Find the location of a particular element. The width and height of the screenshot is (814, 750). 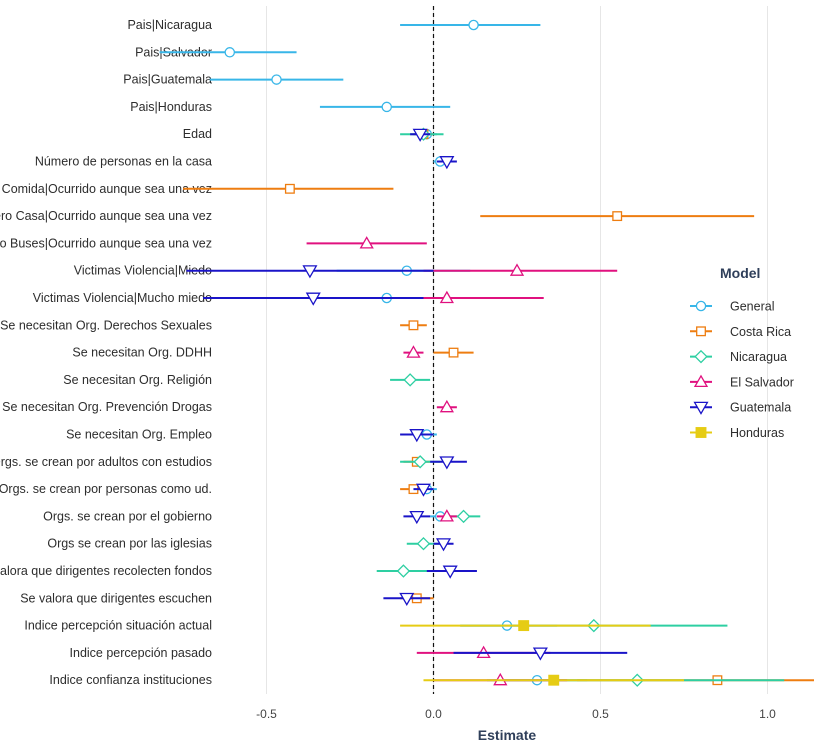

y-tick-label: Orgs. se crean por adultos con estudios is located at coordinates (106, 462).